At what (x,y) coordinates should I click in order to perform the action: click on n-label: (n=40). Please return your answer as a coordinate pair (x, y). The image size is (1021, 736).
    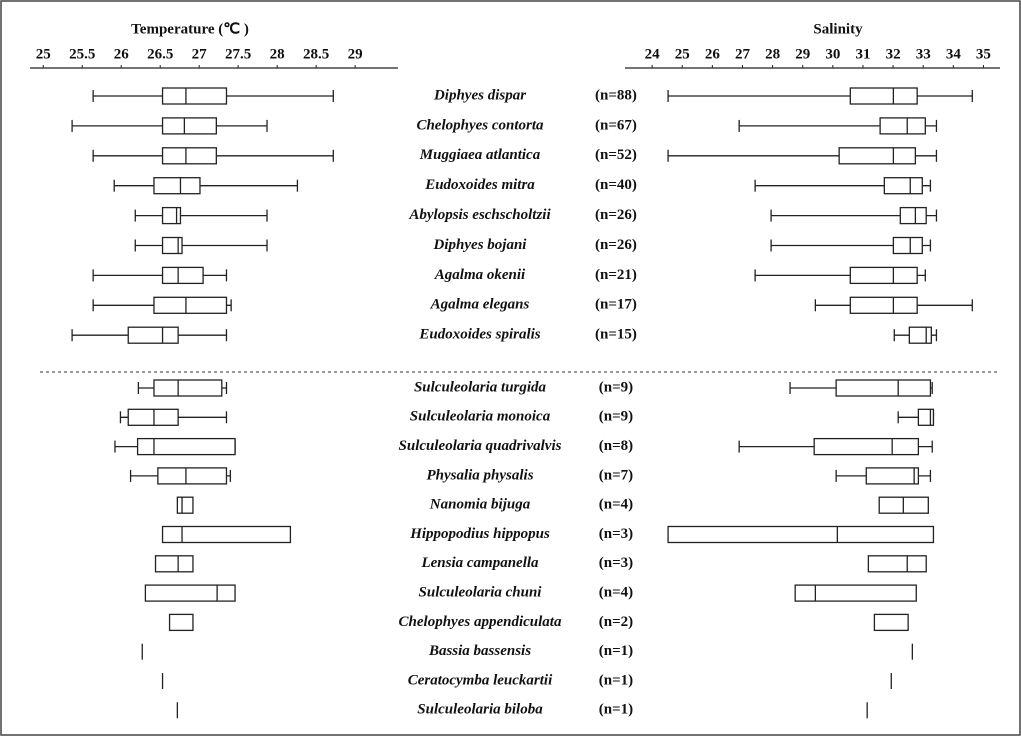
    Looking at the image, I should click on (616, 185).